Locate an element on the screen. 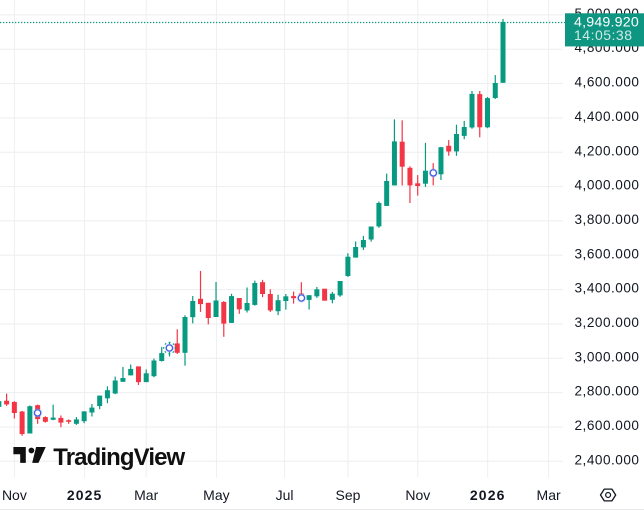  svg-text: 2026 is located at coordinates (488, 495).